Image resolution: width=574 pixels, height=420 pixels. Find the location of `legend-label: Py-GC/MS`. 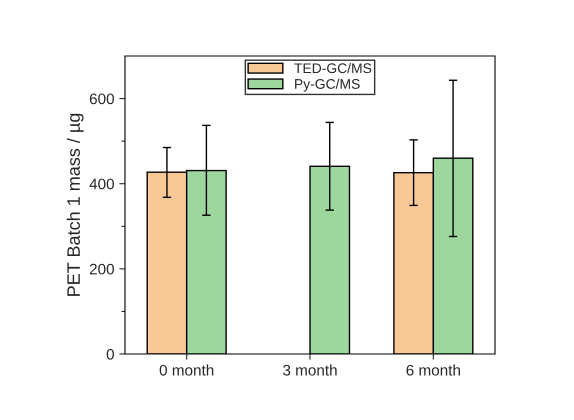

legend-label: Py-GC/MS is located at coordinates (327, 85).